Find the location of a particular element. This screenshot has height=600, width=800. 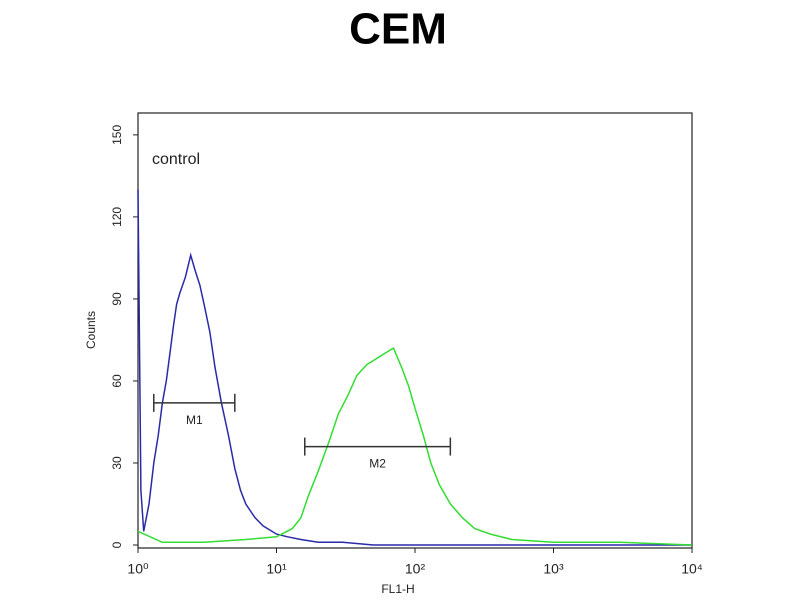

y-axis-label: Counts is located at coordinates (91, 330).